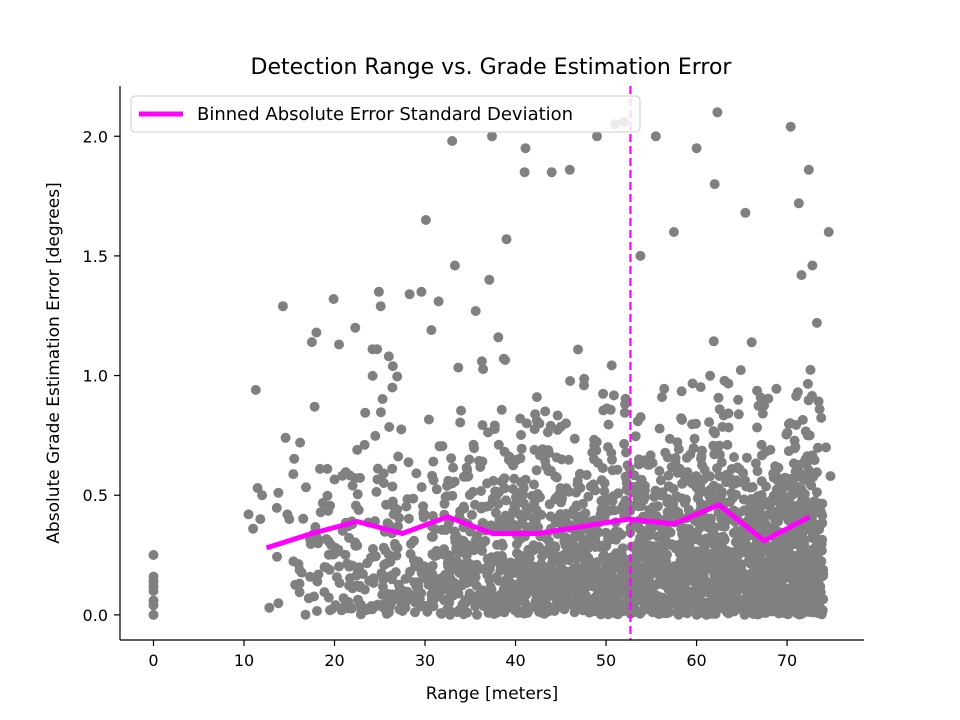 This screenshot has width=960, height=720. What do you see at coordinates (385, 114) in the screenshot?
I see `legend-frame` at bounding box center [385, 114].